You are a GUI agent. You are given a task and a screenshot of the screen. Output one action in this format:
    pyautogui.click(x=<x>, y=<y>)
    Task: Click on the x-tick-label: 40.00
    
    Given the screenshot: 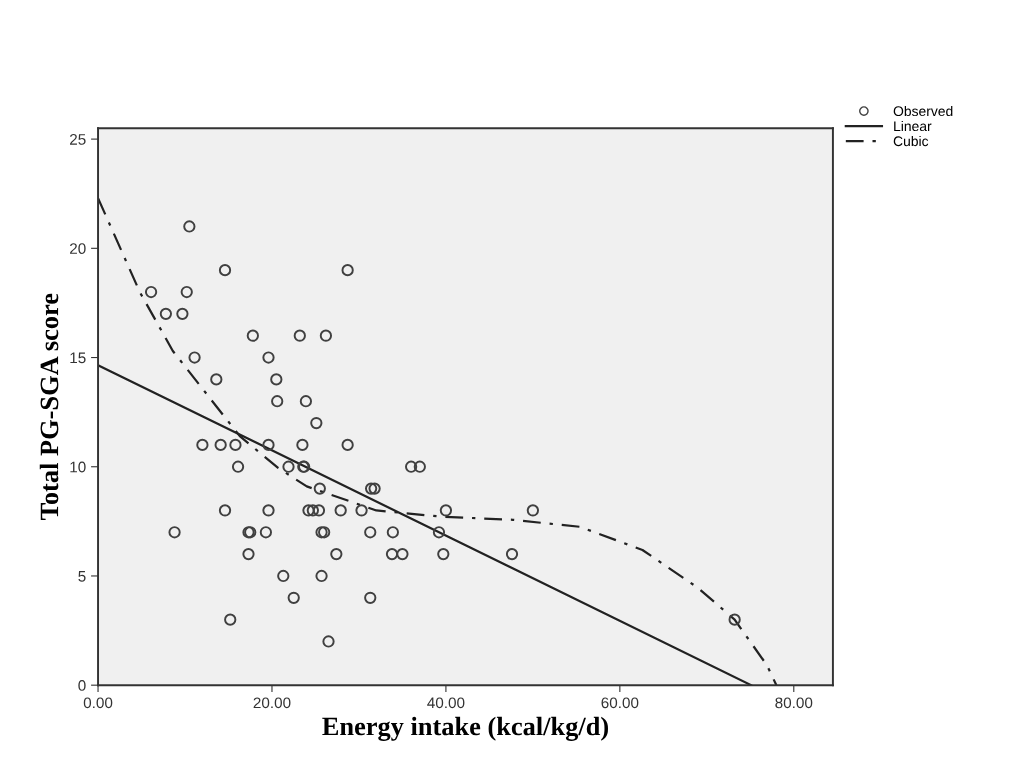 What is the action you would take?
    pyautogui.click(x=446, y=703)
    